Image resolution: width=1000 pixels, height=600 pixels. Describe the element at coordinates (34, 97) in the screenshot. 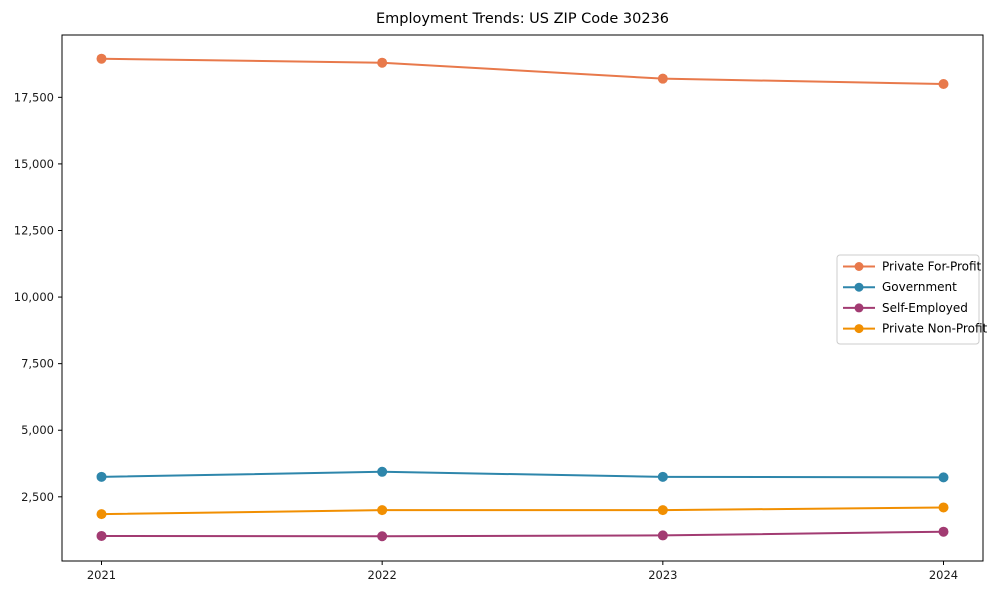

I see `y-tick-label: 17,500` at that location.